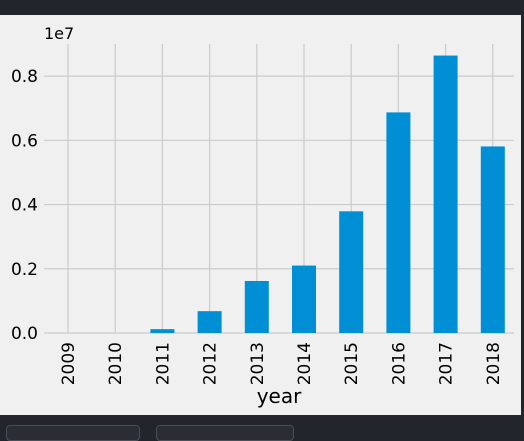  I want to click on x-tick-label: 2015, so click(352, 363).